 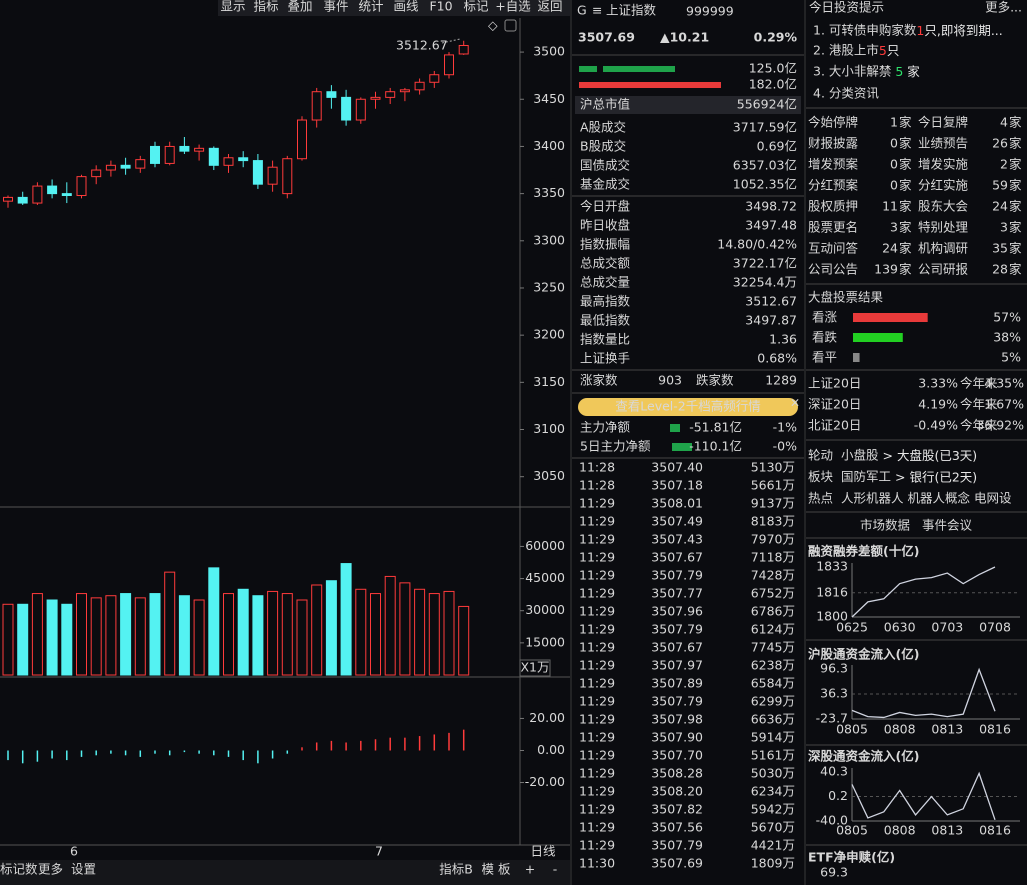 I want to click on perf-value: 1.67%, so click(x=1004, y=404).